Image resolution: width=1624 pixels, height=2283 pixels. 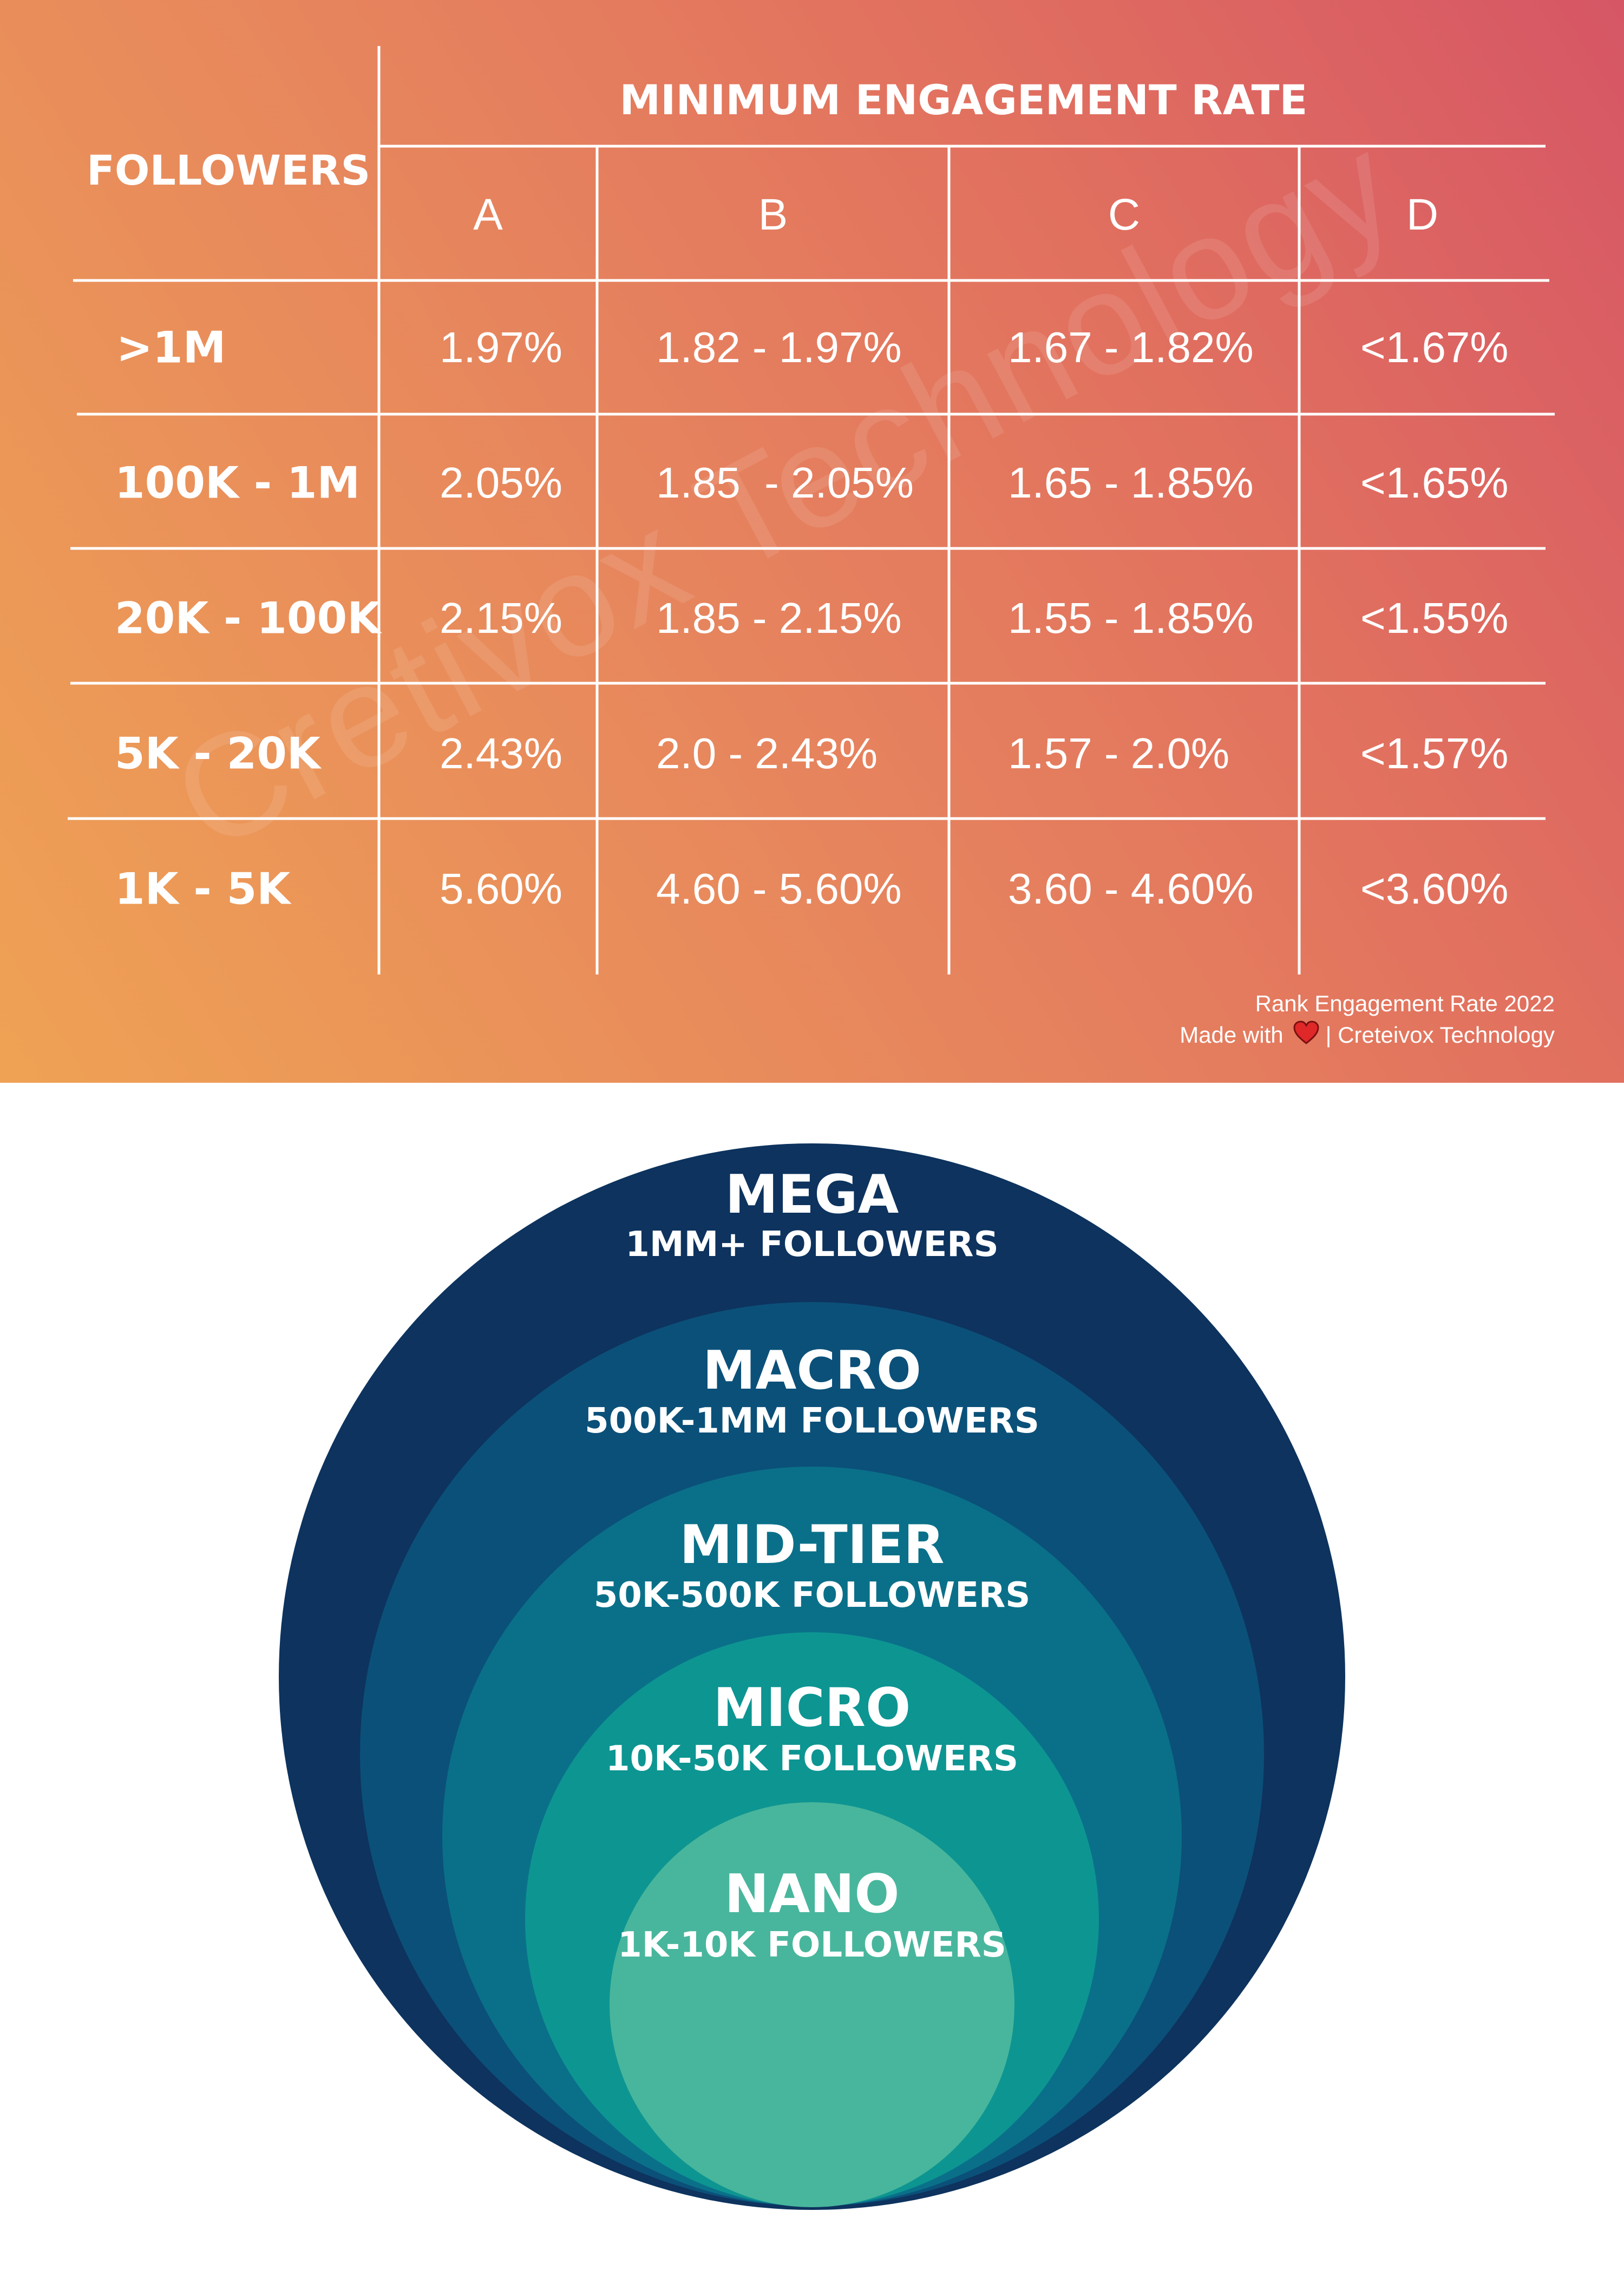 What do you see at coordinates (203, 889) in the screenshot?
I see `row-label: 1K - 5K` at bounding box center [203, 889].